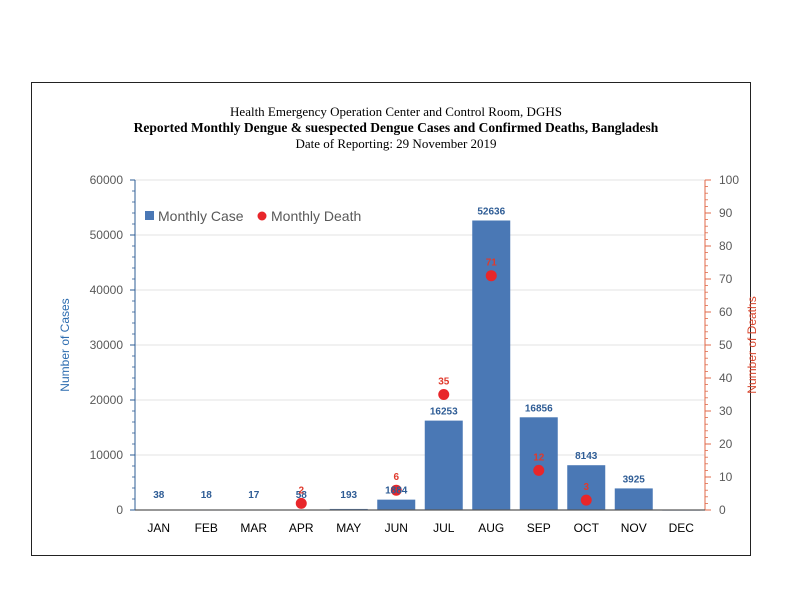  What do you see at coordinates (253, 528) in the screenshot?
I see `x-tick-label: MAR` at bounding box center [253, 528].